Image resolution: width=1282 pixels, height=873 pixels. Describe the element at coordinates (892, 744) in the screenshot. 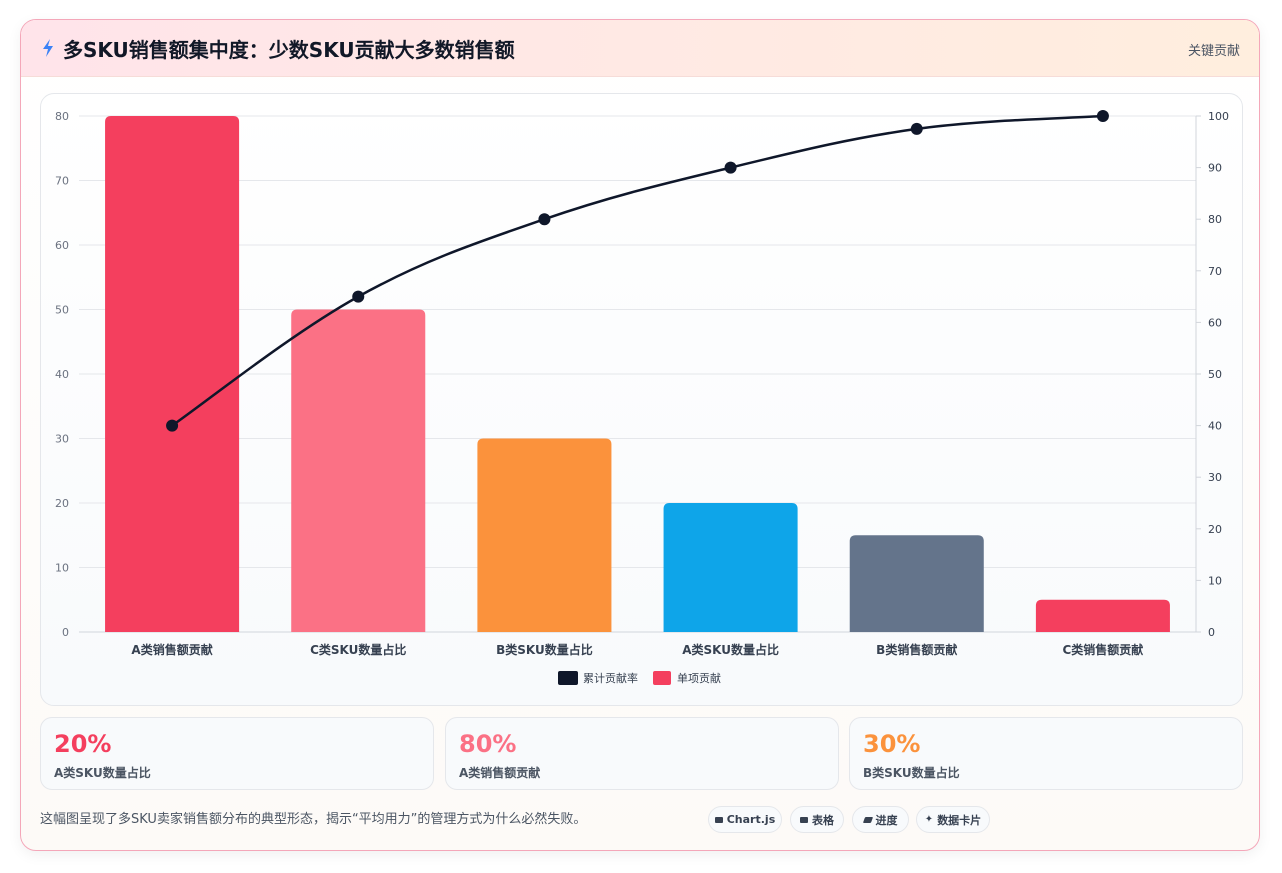

I see `stat-value-3: 30%` at that location.